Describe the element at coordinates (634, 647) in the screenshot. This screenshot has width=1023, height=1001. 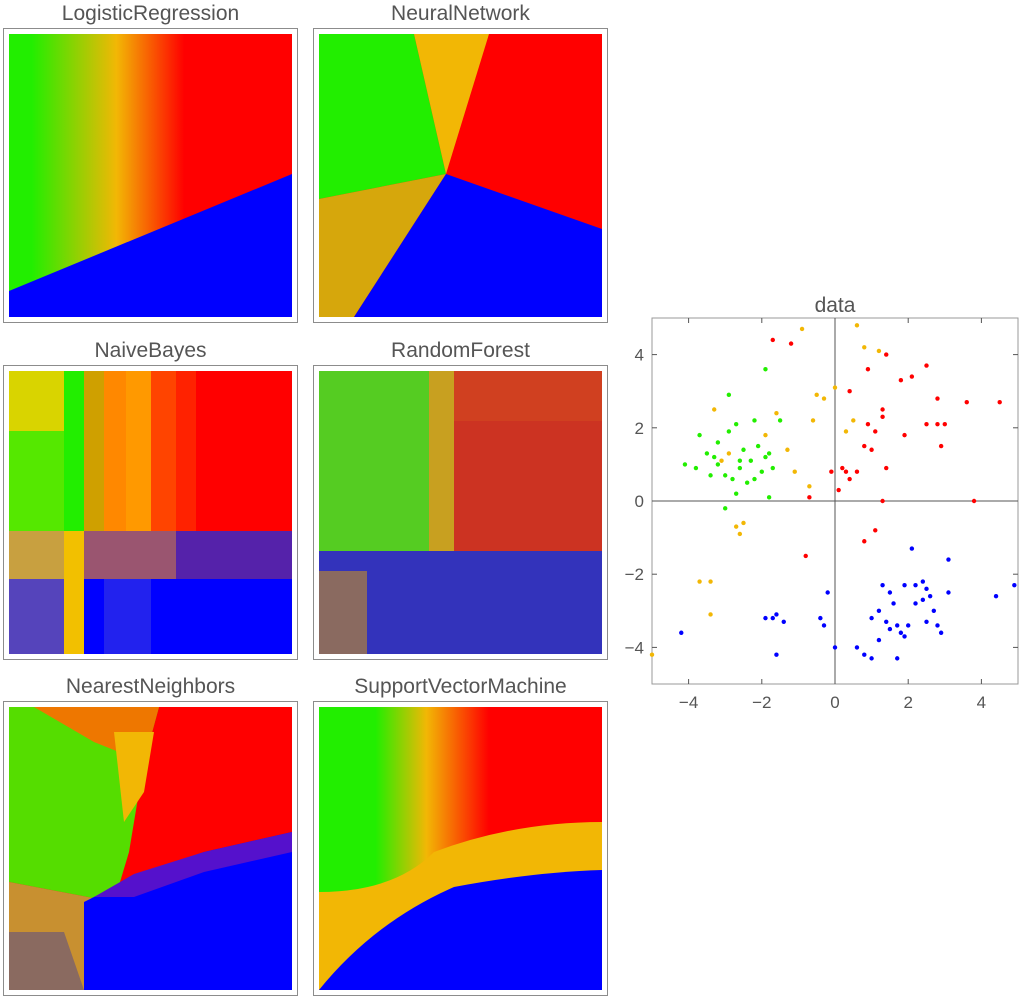
I see `y-tick-label: −4` at that location.